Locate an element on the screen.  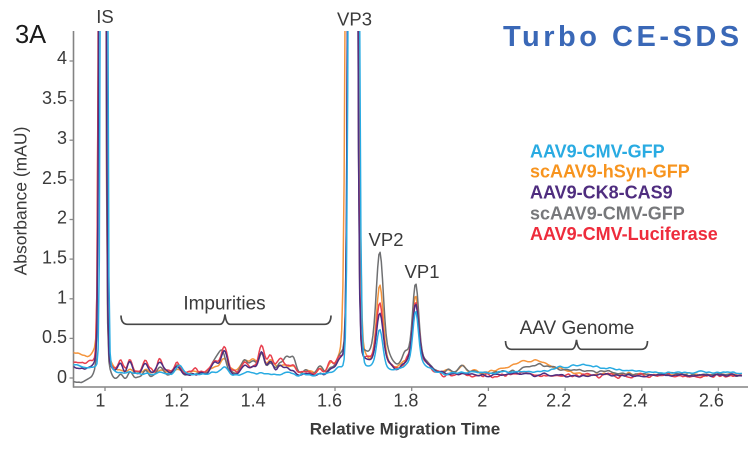
svg-text: 1.8 is located at coordinates (405, 401).